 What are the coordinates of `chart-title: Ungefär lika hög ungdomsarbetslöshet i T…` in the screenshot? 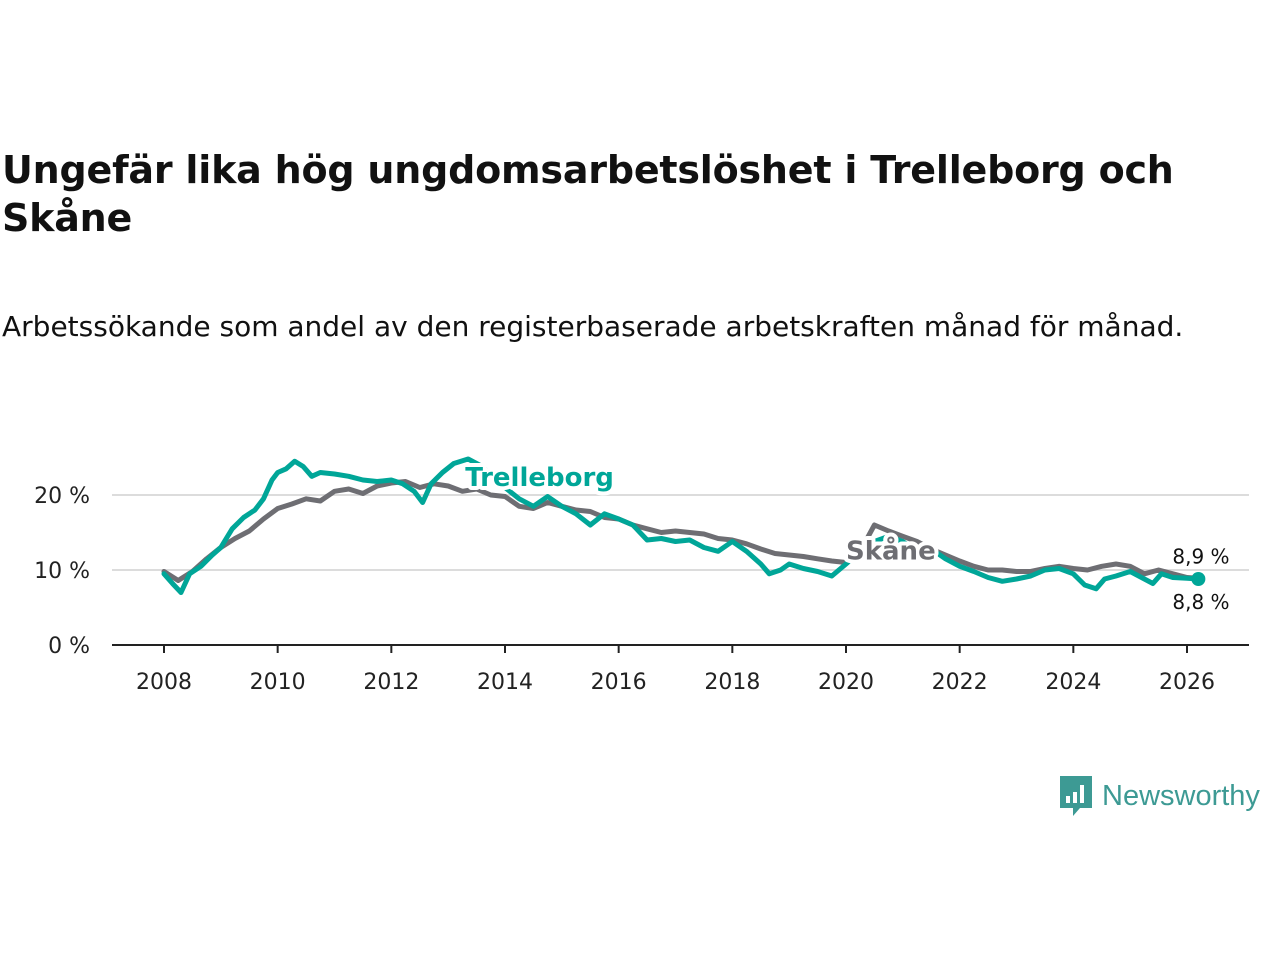 It's located at (588, 194).